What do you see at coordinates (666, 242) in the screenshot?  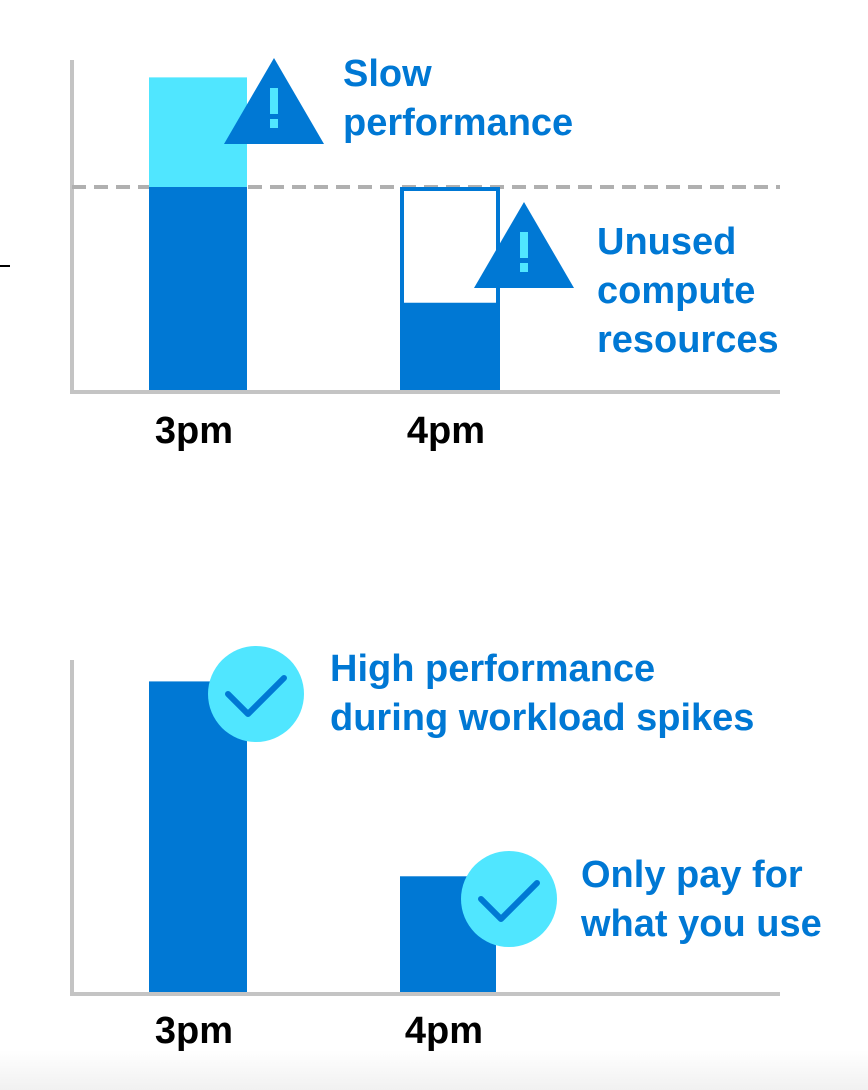 I see `annotation-text-line: Unused` at bounding box center [666, 242].